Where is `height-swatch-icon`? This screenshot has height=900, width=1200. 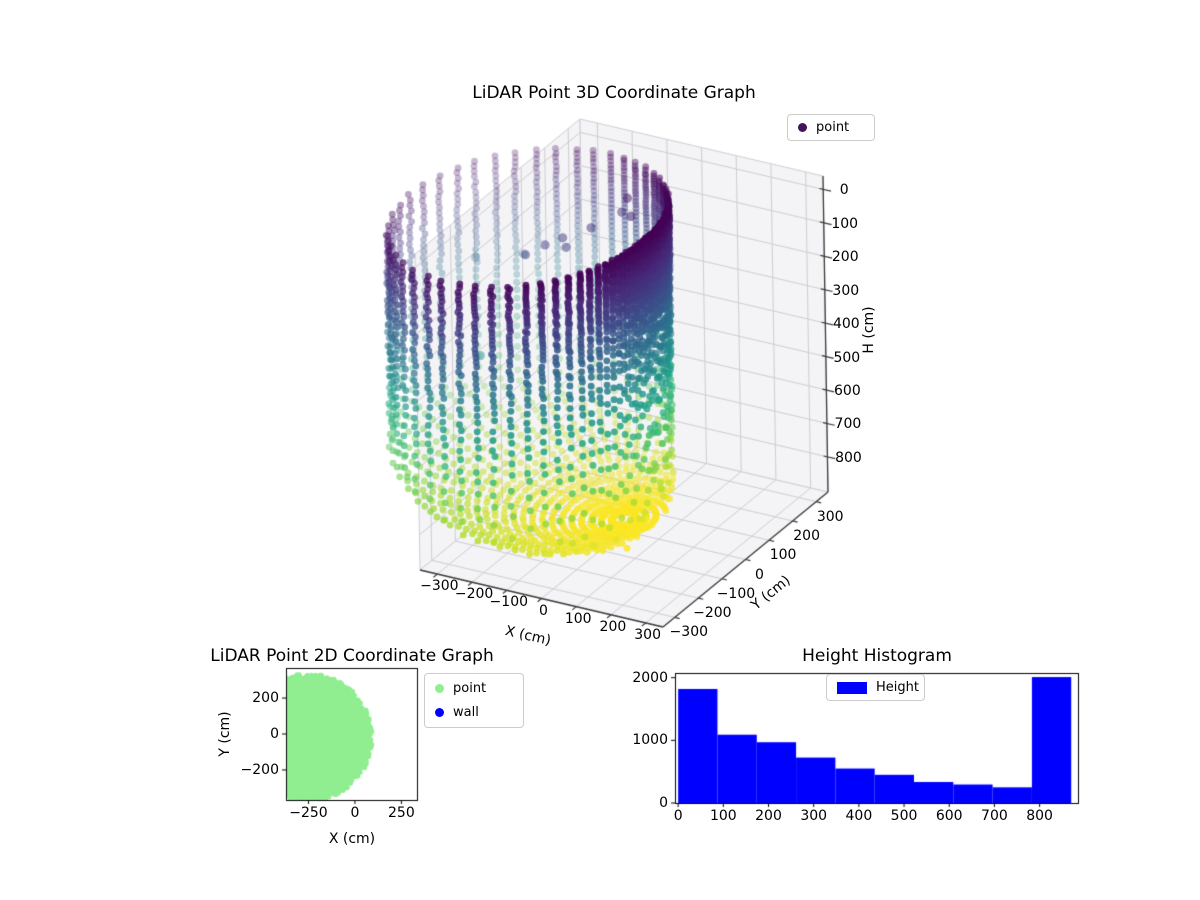 height-swatch-icon is located at coordinates (852, 687).